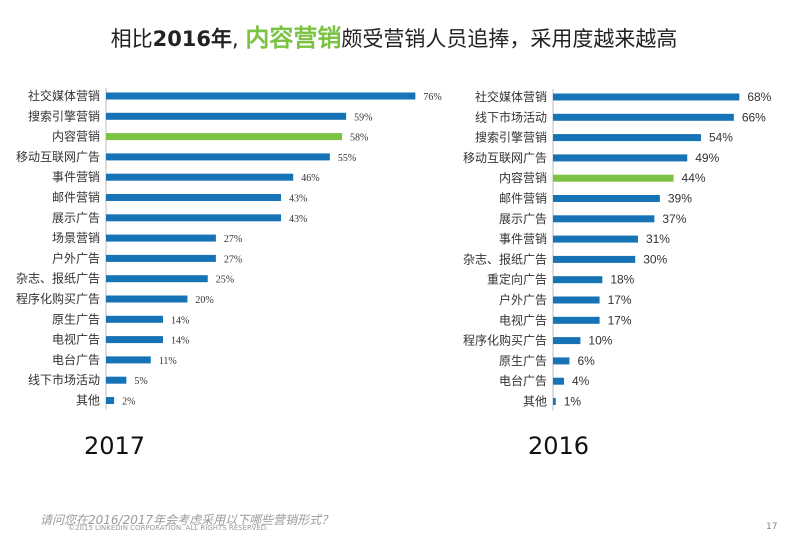 This screenshot has height=547, width=788. What do you see at coordinates (573, 402) in the screenshot?
I see `chart-2016-value-label: 1%` at bounding box center [573, 402].